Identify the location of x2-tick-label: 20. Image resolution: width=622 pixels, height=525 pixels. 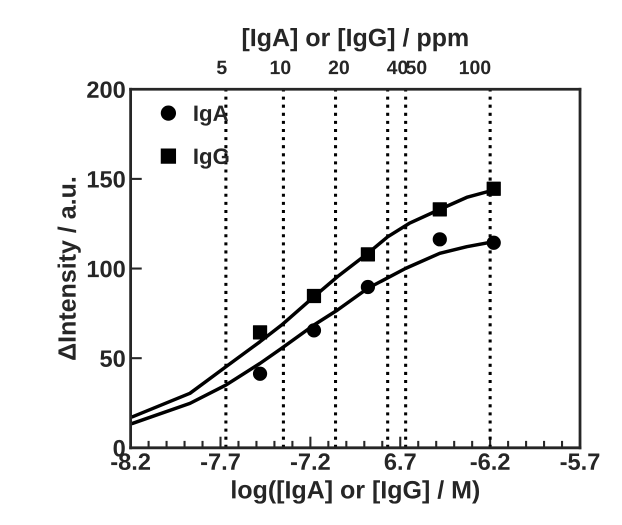
(338, 67).